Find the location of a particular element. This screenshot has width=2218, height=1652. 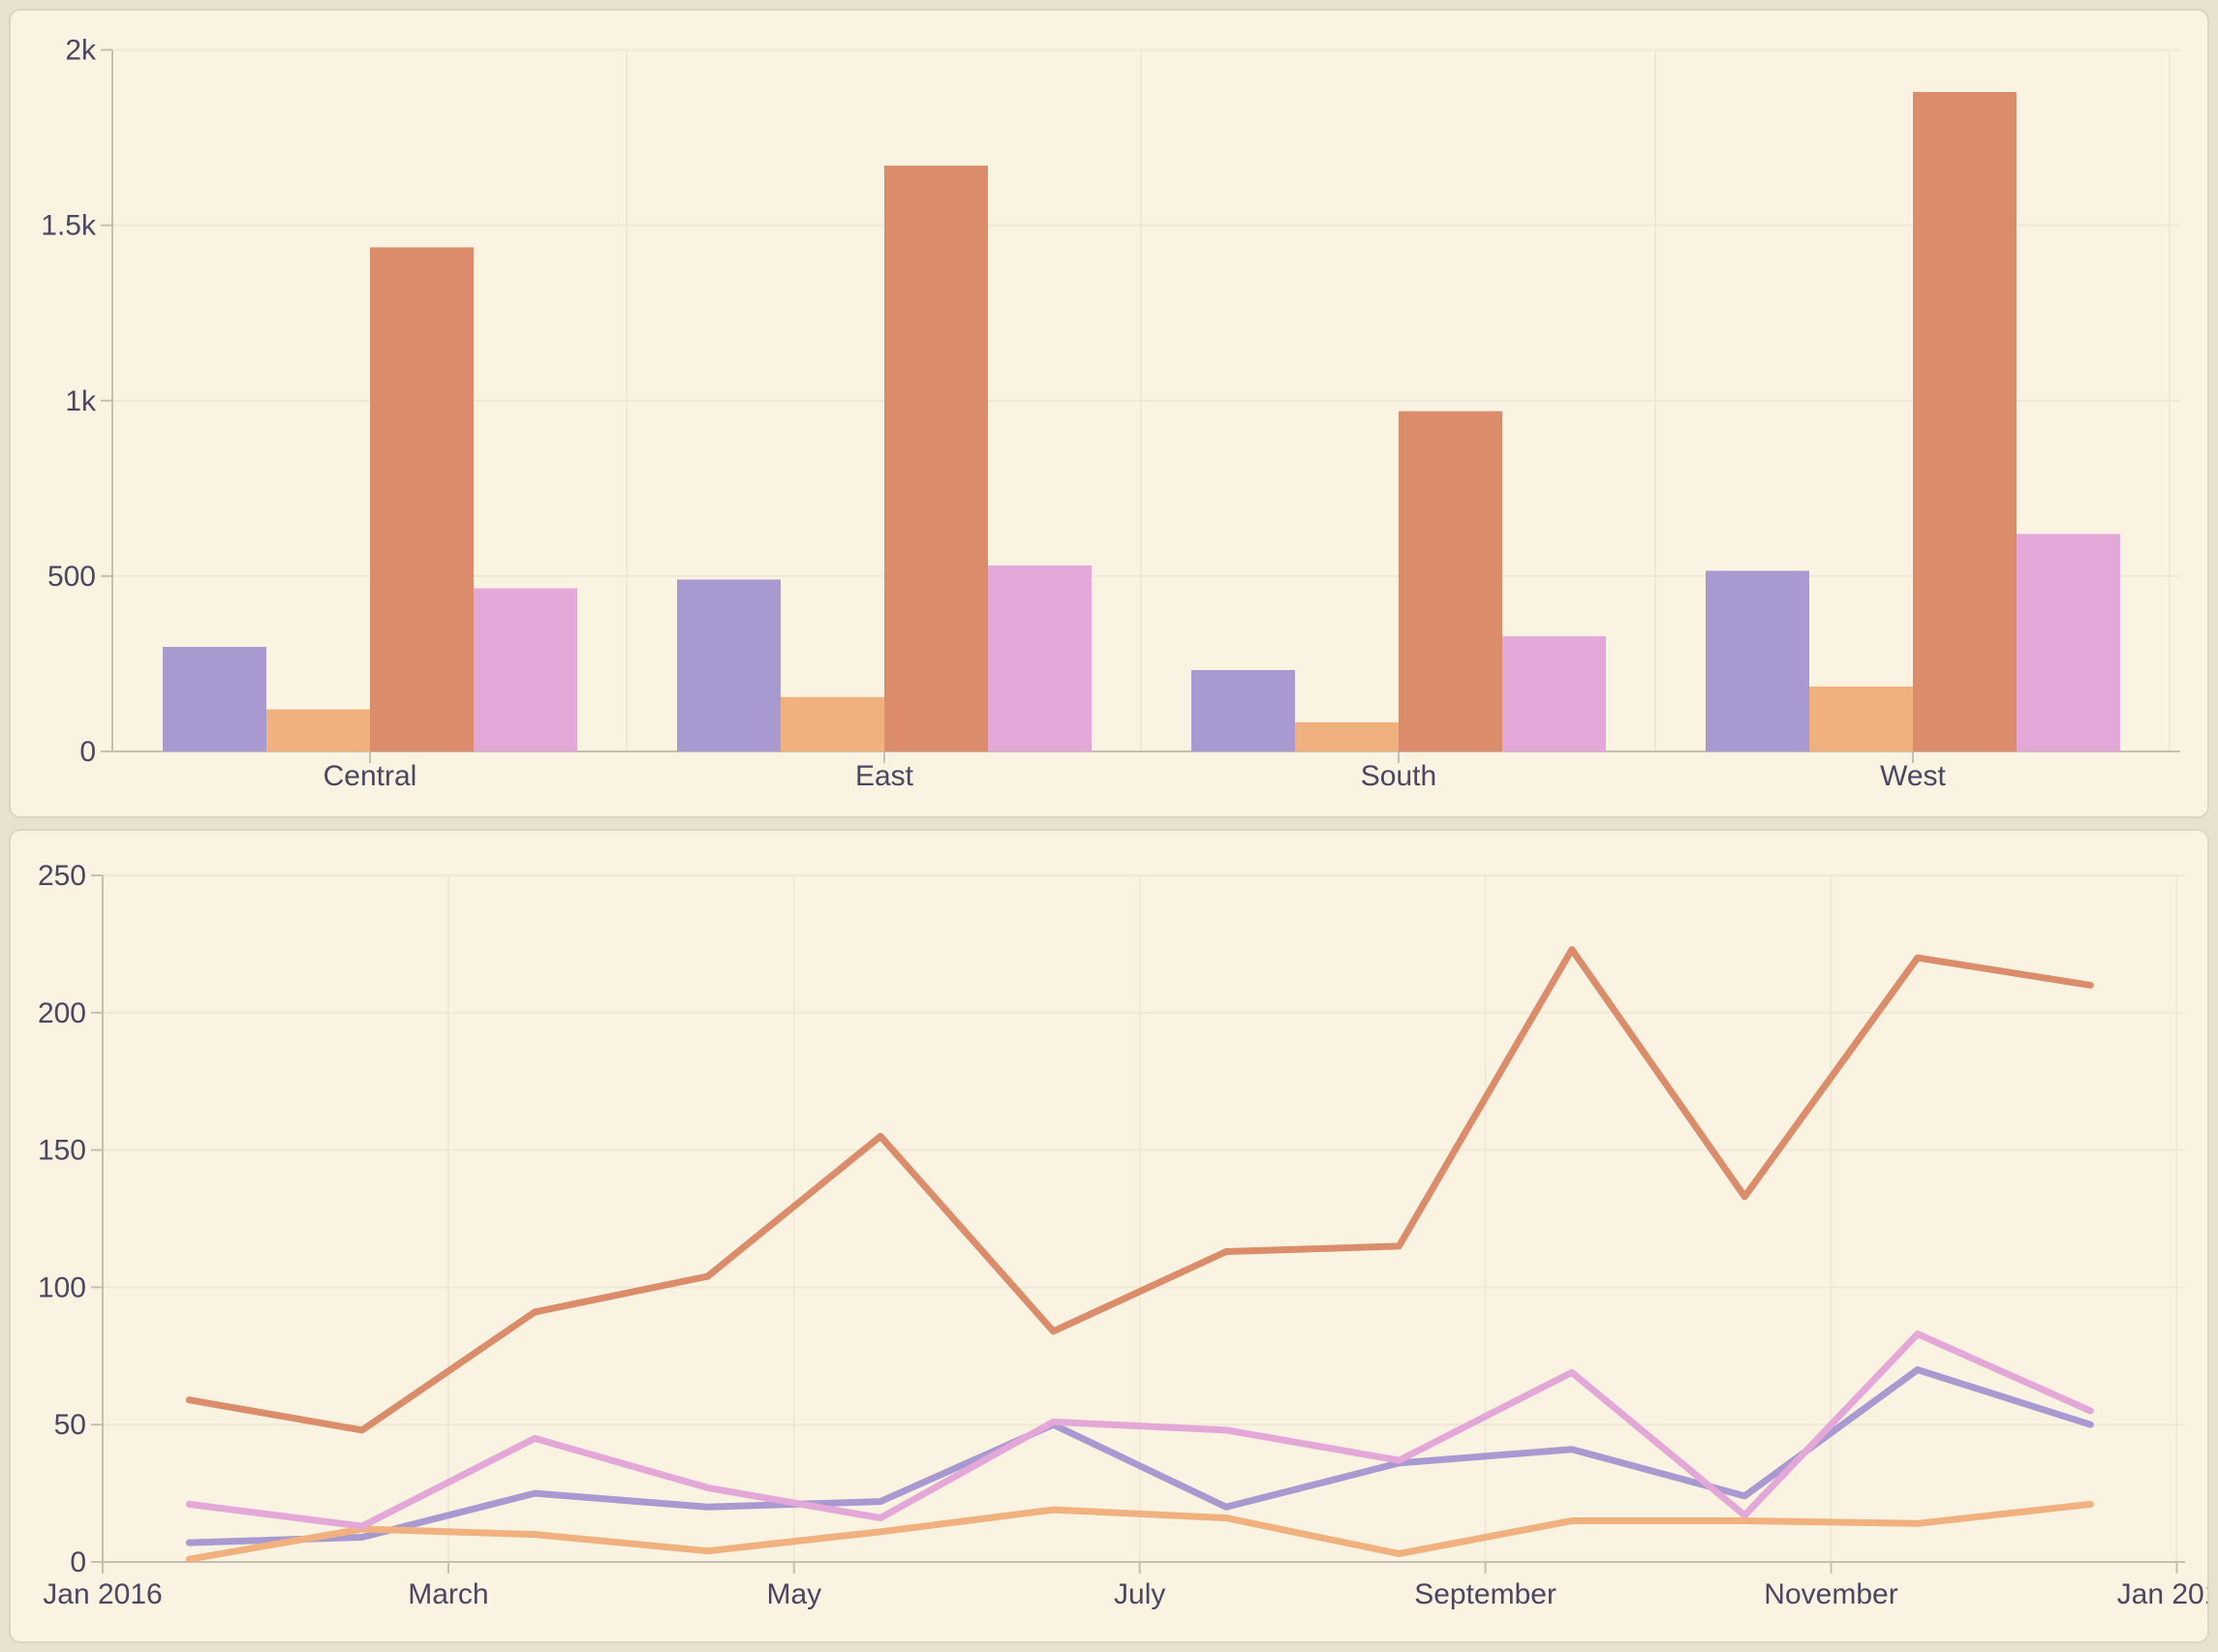

line-series-light-orange is located at coordinates (1139, 1531).